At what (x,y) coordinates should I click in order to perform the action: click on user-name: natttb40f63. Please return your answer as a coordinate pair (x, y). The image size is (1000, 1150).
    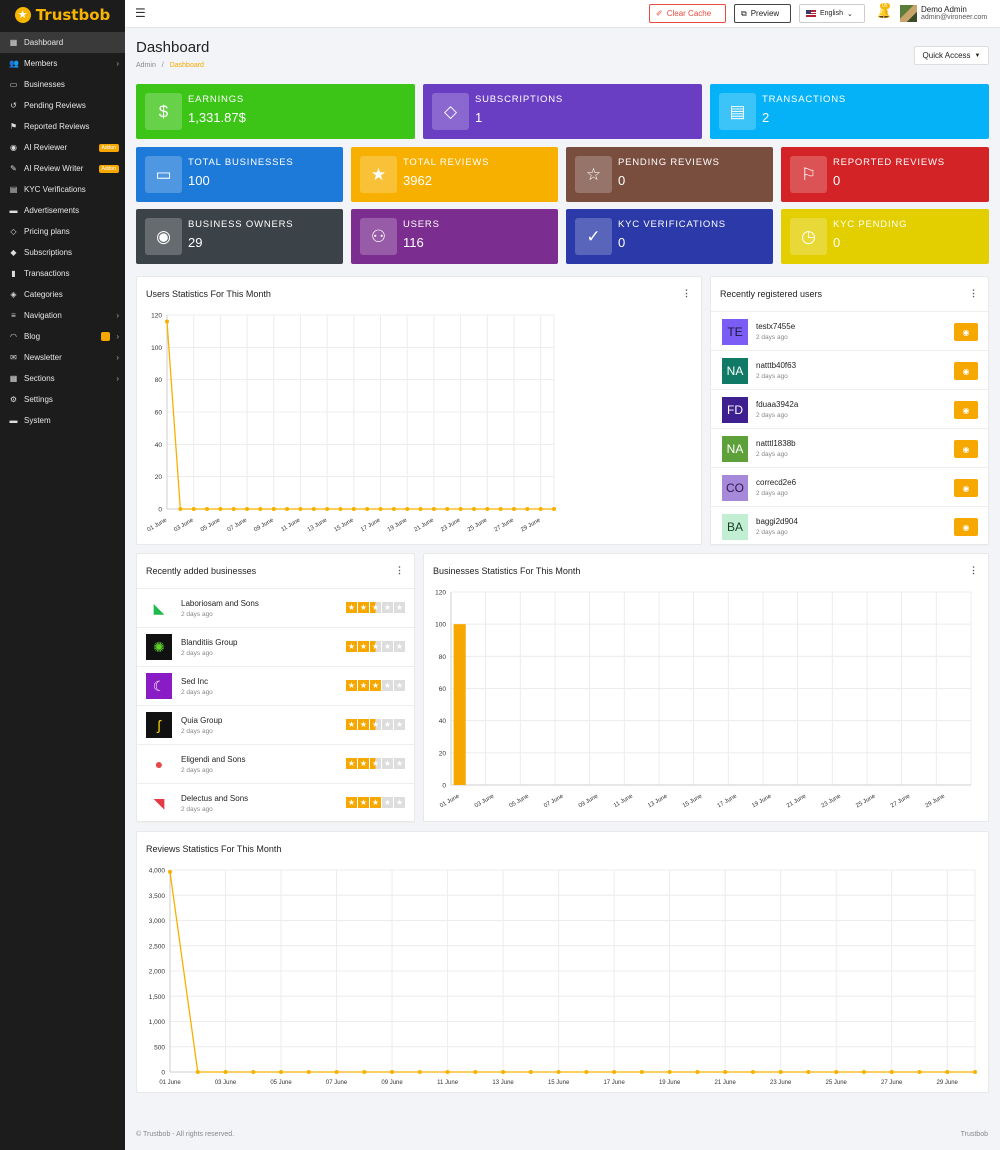
    Looking at the image, I should click on (776, 365).